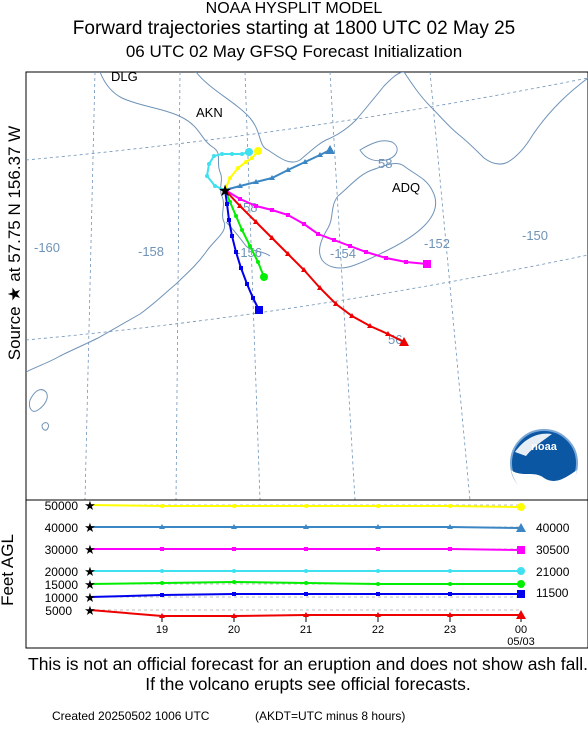  I want to click on coast-kodiak, so click(378, 216).